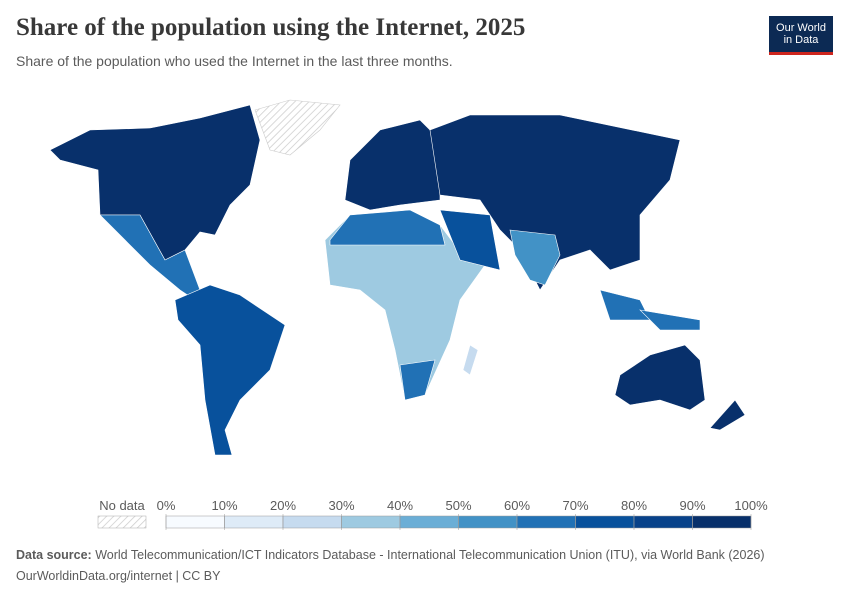 This screenshot has width=850, height=600. What do you see at coordinates (155, 182) in the screenshot?
I see `north-america` at bounding box center [155, 182].